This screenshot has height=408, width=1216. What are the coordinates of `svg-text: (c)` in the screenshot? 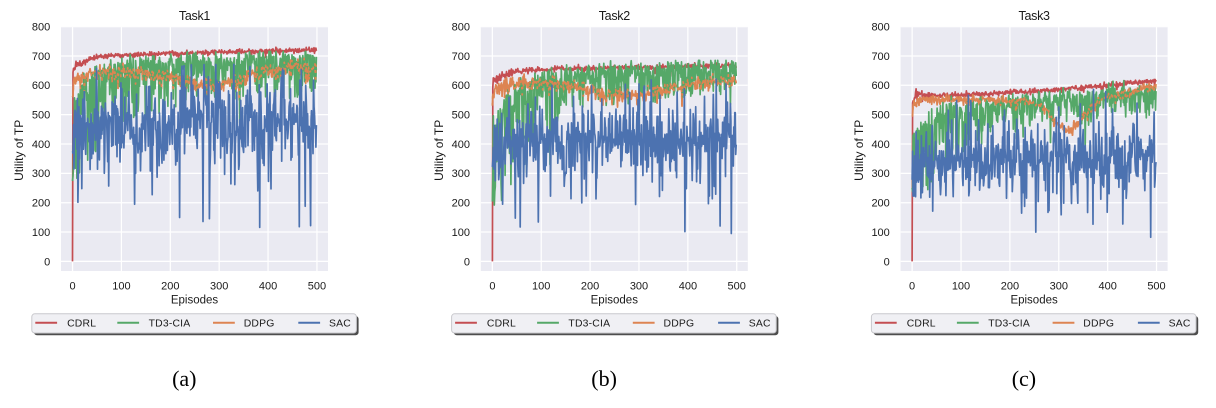 It's located at (1024, 378).